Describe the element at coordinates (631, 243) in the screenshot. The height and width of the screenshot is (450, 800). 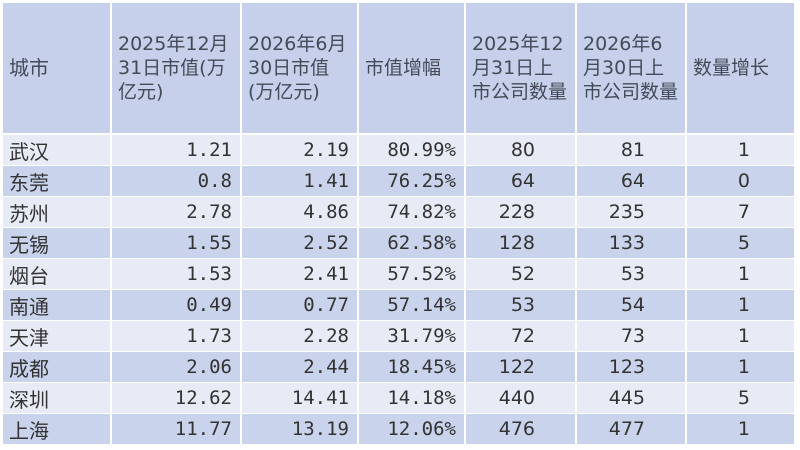
I see `count-2026-cell: 133` at that location.